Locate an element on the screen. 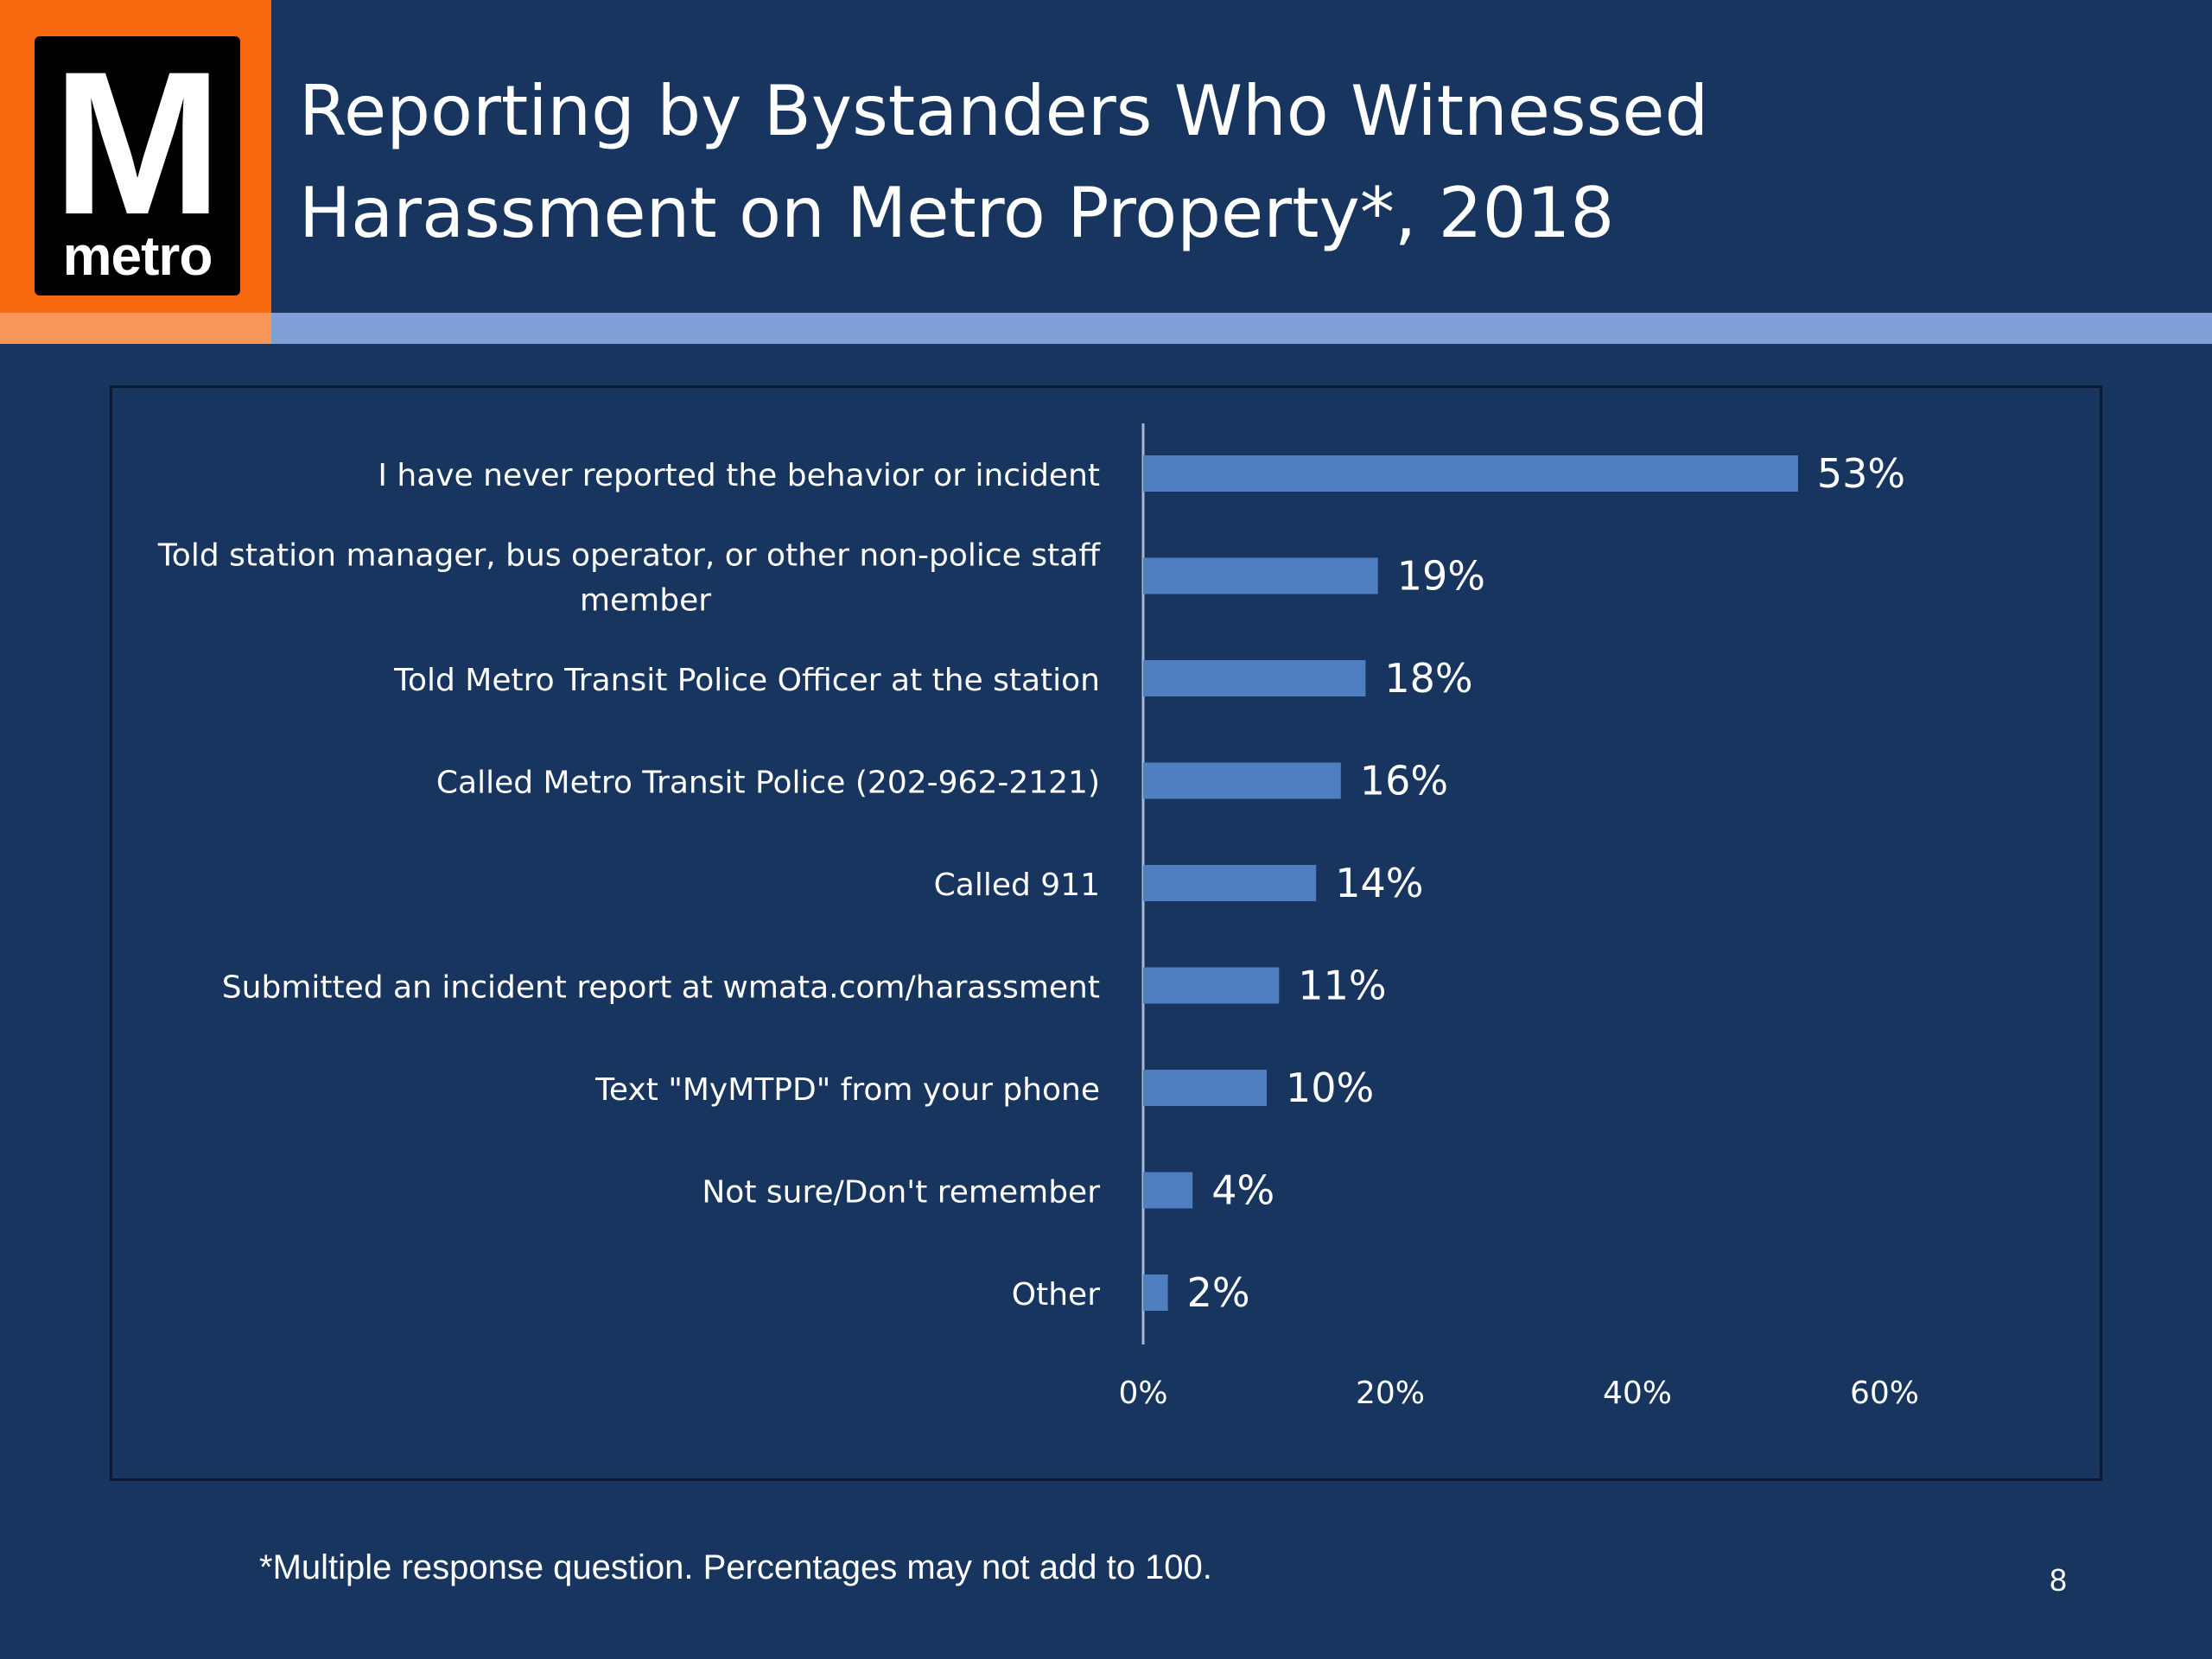 The height and width of the screenshot is (1659, 2212). x-tick-label: 20% is located at coordinates (1390, 1393).